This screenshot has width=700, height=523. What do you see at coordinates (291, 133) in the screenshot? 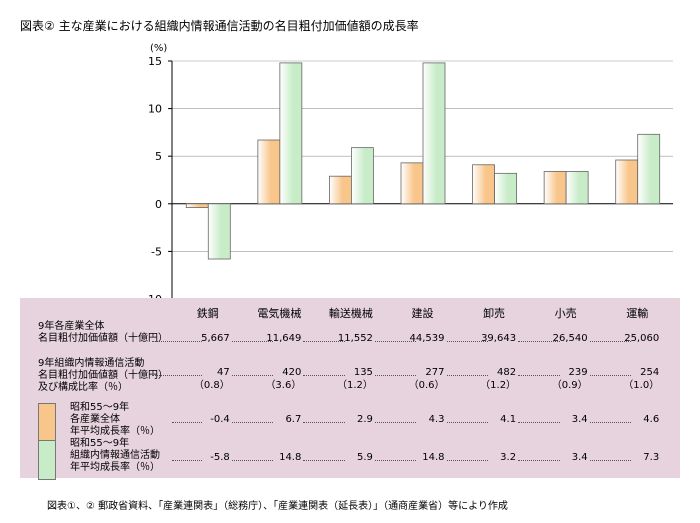
I see `bar-series2-電気機械` at bounding box center [291, 133].